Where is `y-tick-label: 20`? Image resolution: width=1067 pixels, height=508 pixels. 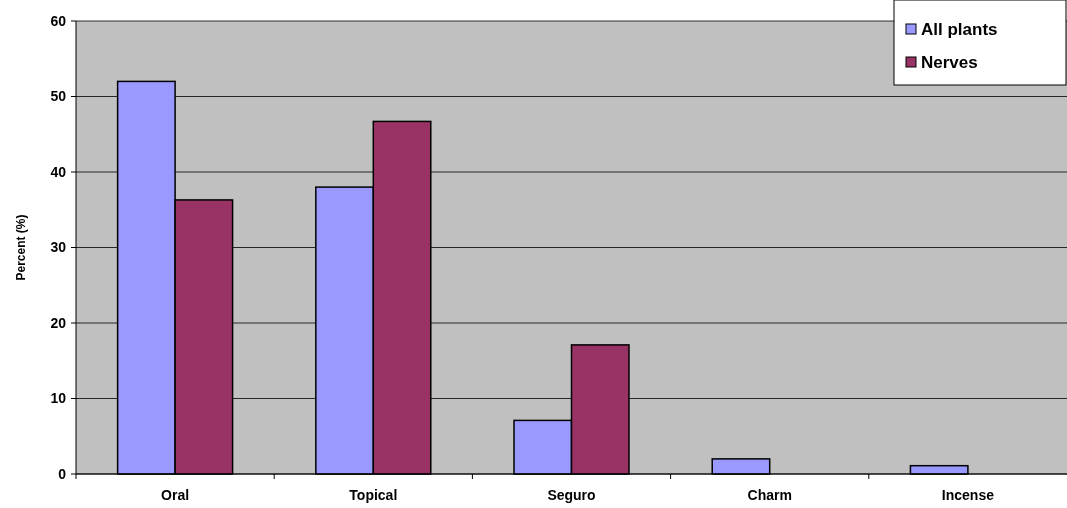
y-tick-label: 20 is located at coordinates (58, 322).